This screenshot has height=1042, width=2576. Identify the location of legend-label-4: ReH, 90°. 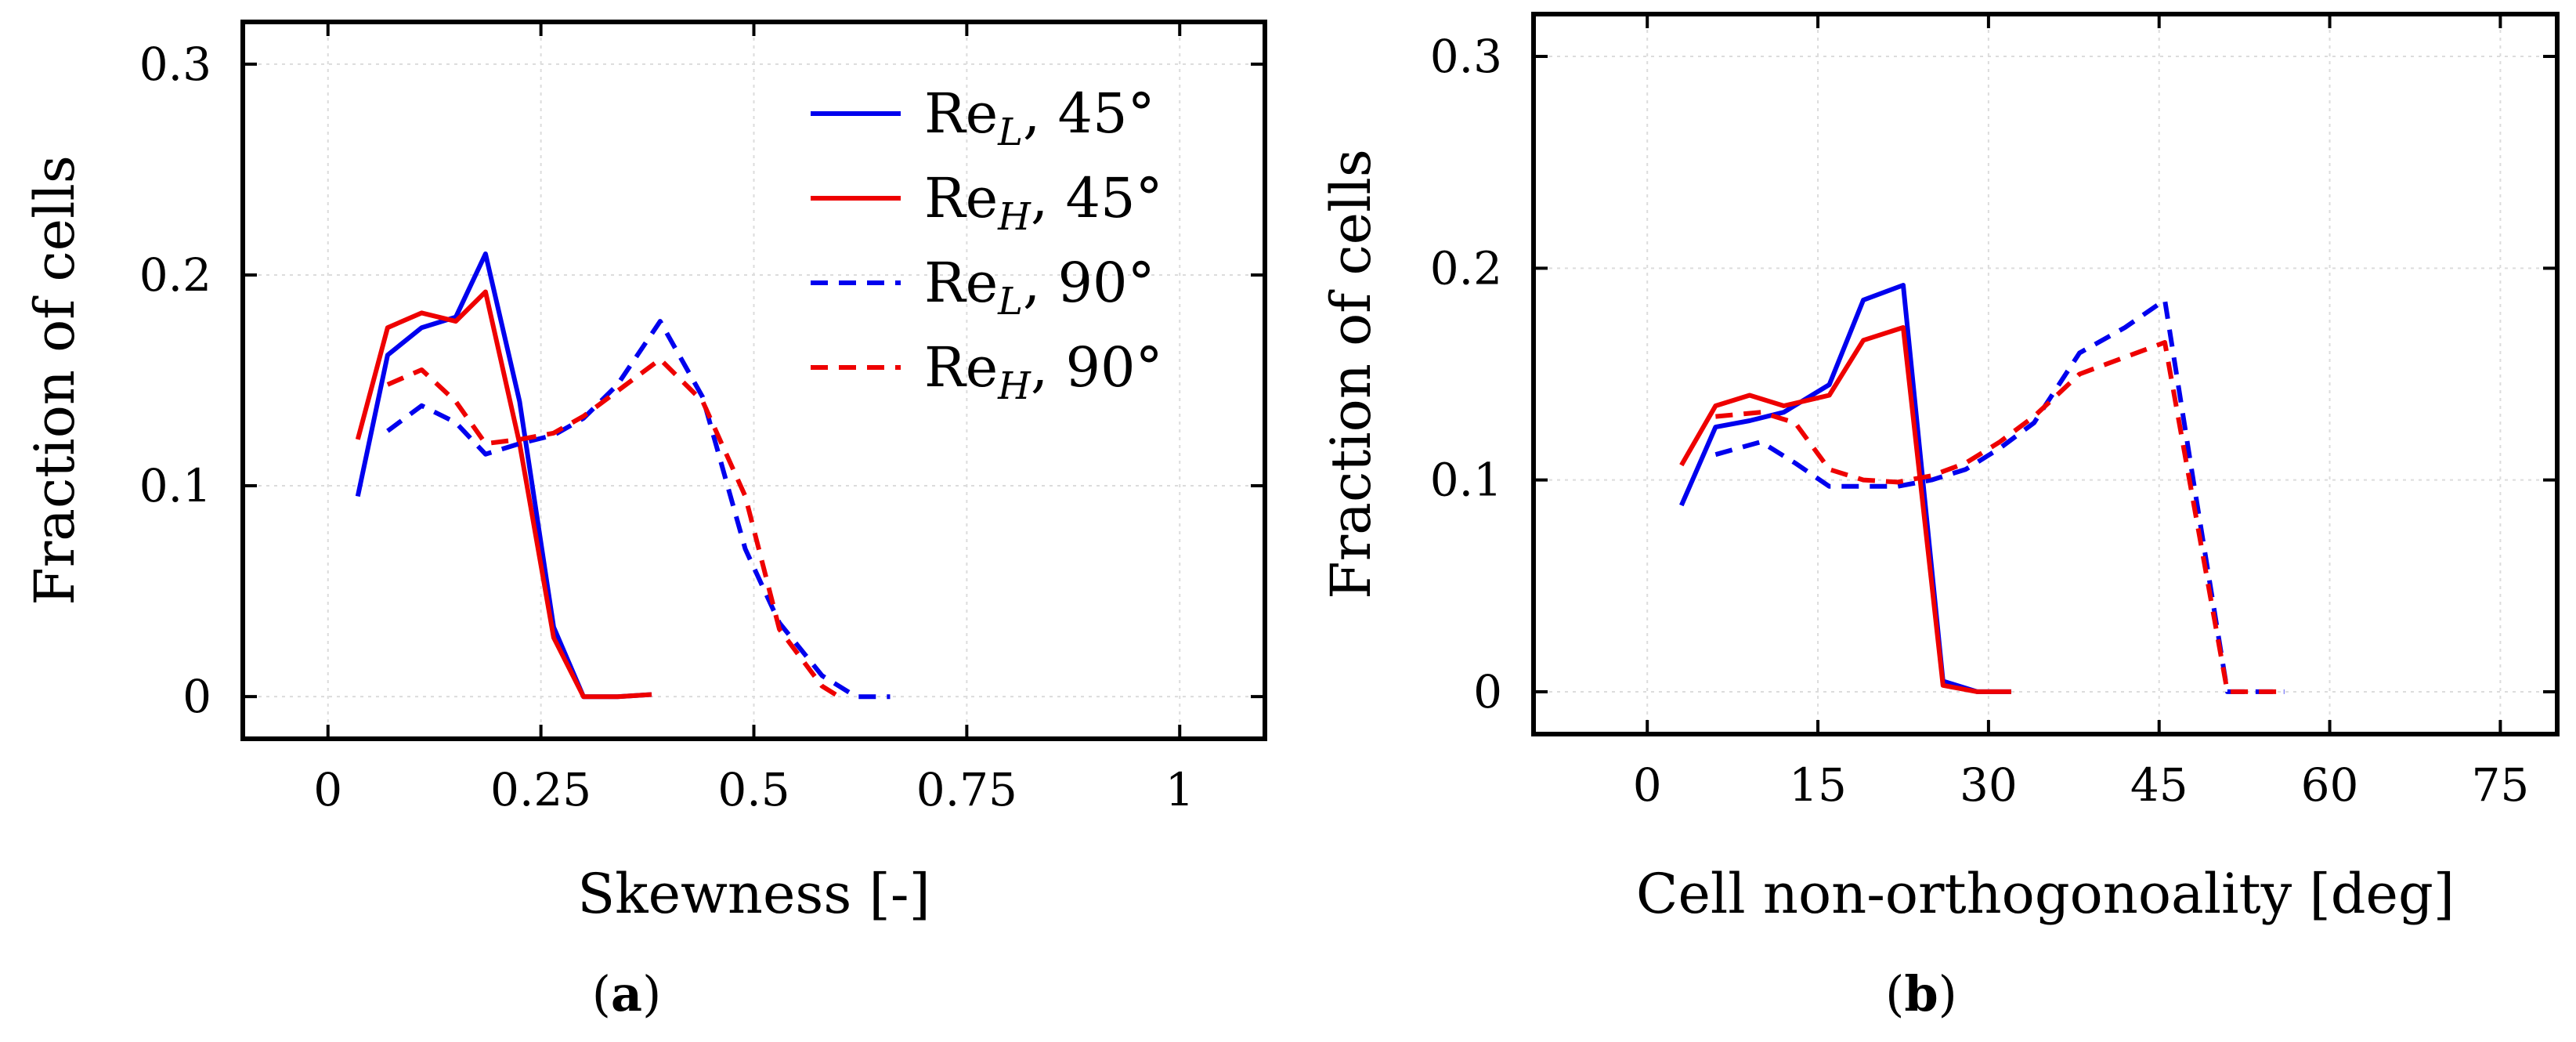
(1043, 371).